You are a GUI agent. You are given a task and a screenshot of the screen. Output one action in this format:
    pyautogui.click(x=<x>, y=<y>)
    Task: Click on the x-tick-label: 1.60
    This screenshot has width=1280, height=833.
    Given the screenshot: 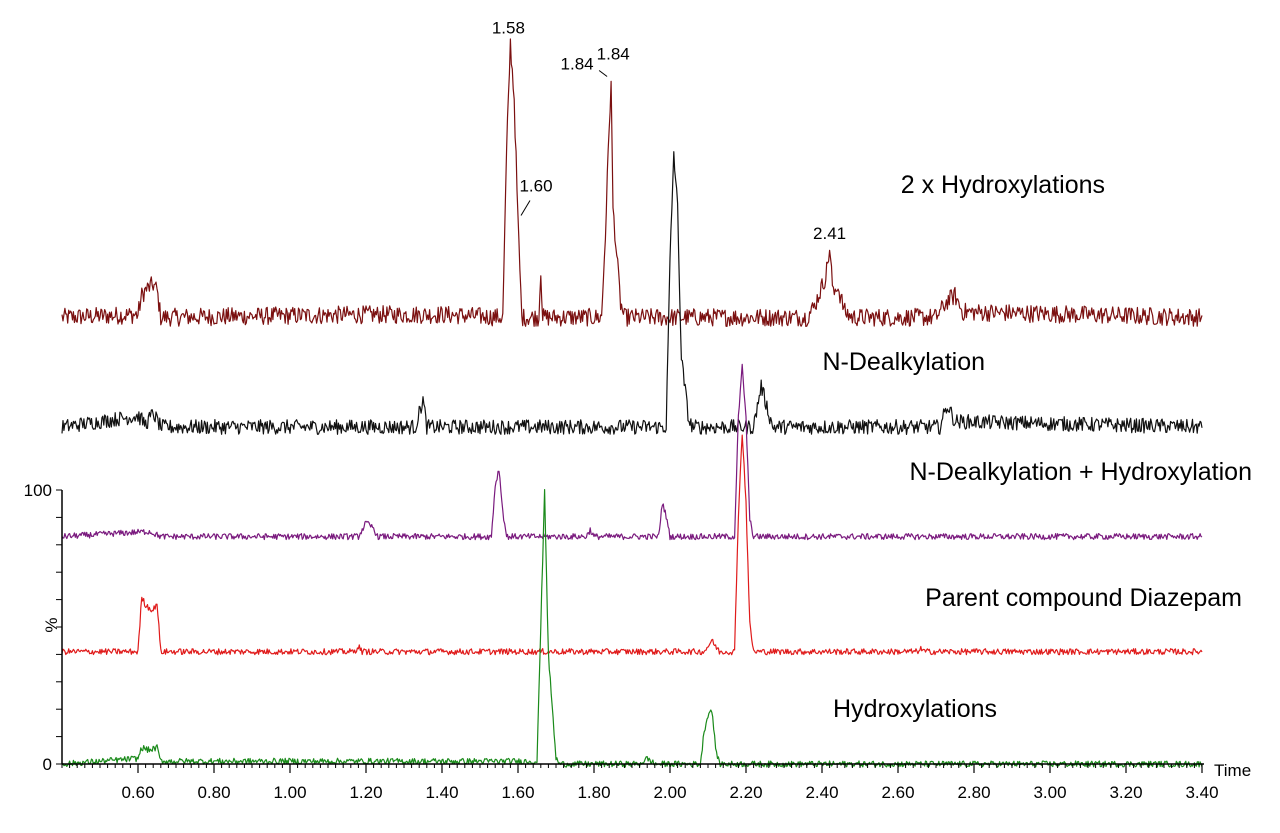 What is the action you would take?
    pyautogui.click(x=517, y=792)
    